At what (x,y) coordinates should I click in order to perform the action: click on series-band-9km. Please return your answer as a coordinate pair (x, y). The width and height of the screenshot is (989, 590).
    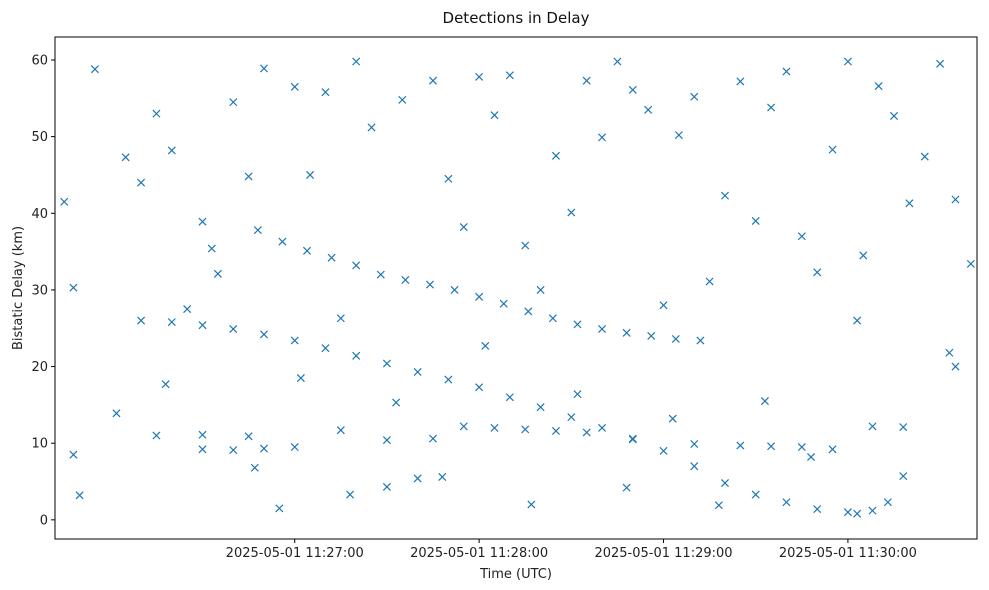
    Looking at the image, I should click on (233, 449).